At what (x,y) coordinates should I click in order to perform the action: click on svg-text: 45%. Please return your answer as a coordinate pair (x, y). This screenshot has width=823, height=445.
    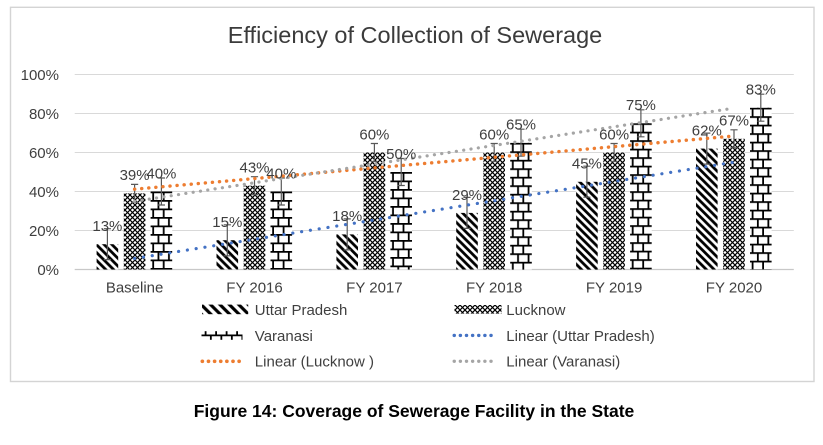
    Looking at the image, I should click on (587, 164).